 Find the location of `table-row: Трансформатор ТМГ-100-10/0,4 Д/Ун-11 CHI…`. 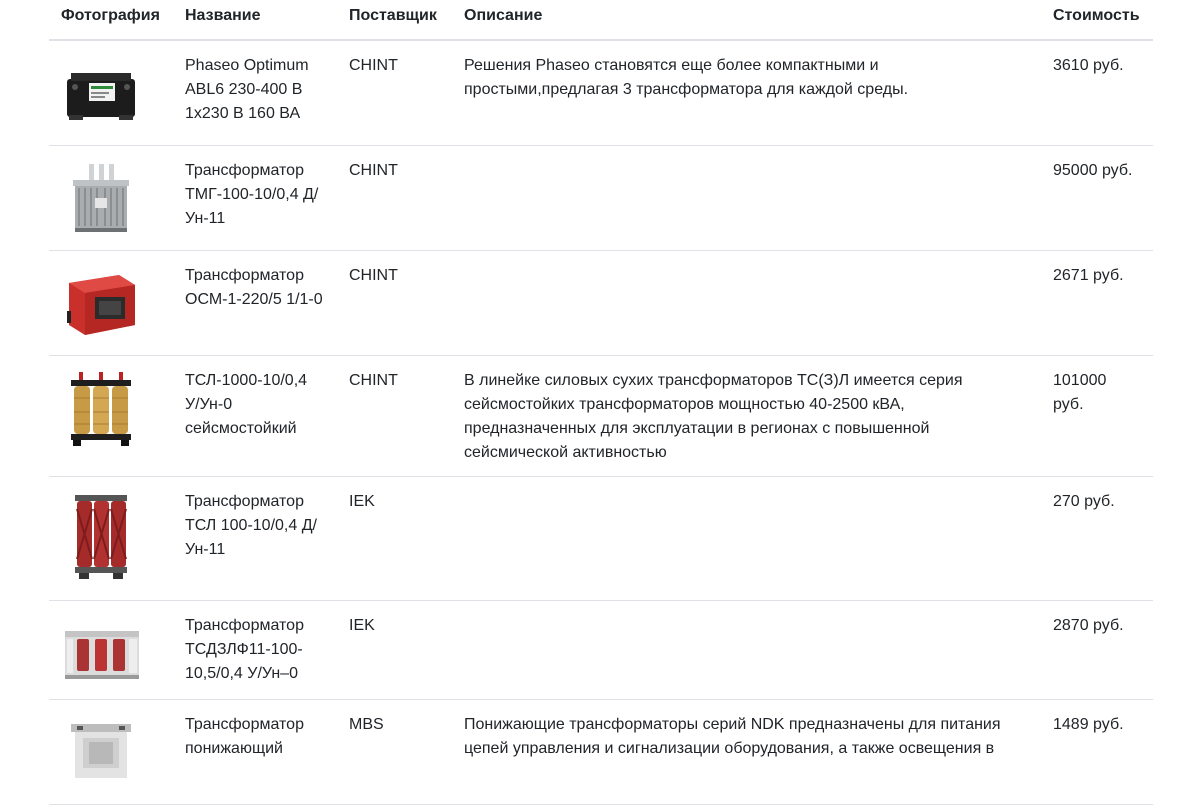

table-row: Трансформатор ТМГ-100-10/0,4 Д/Ун-11 CHI… is located at coordinates (601, 198).